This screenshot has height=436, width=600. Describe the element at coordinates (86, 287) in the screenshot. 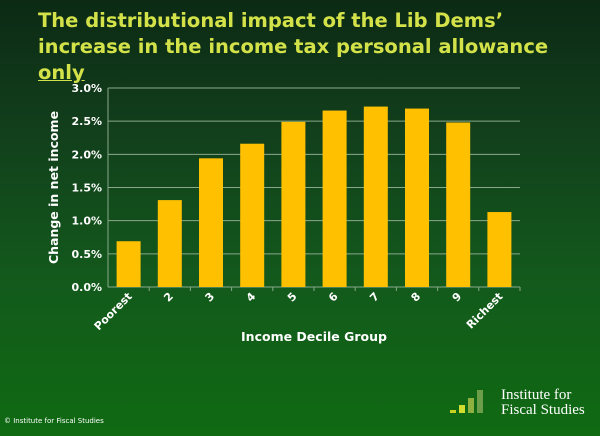

I see `y-tick-label: 0.0%` at that location.